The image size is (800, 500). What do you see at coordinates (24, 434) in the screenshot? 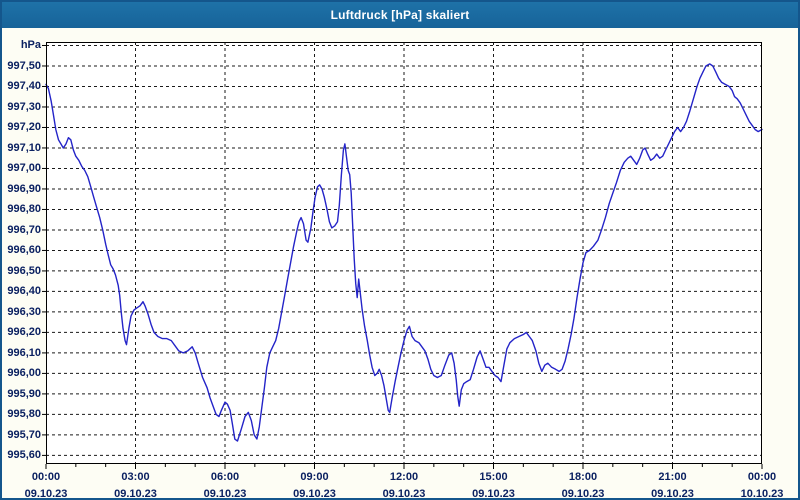
I see `y-tick-label: 995,70` at bounding box center [24, 434].